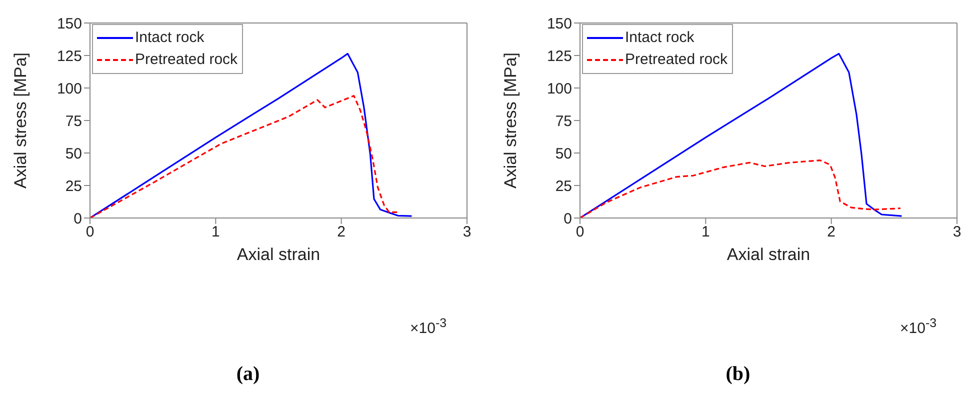 This screenshot has height=400, width=979. I want to click on text: (a), so click(248, 374).